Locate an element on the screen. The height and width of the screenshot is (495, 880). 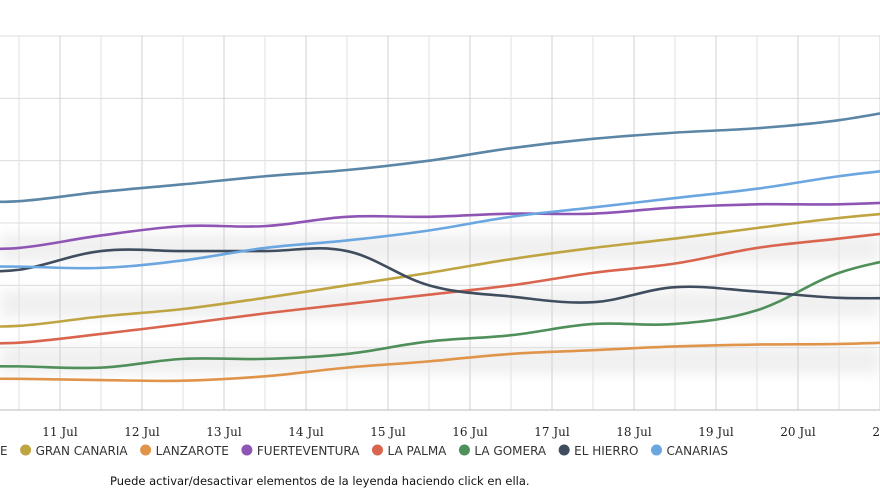
legend-label: GRAN CANARIA is located at coordinates (82, 451).